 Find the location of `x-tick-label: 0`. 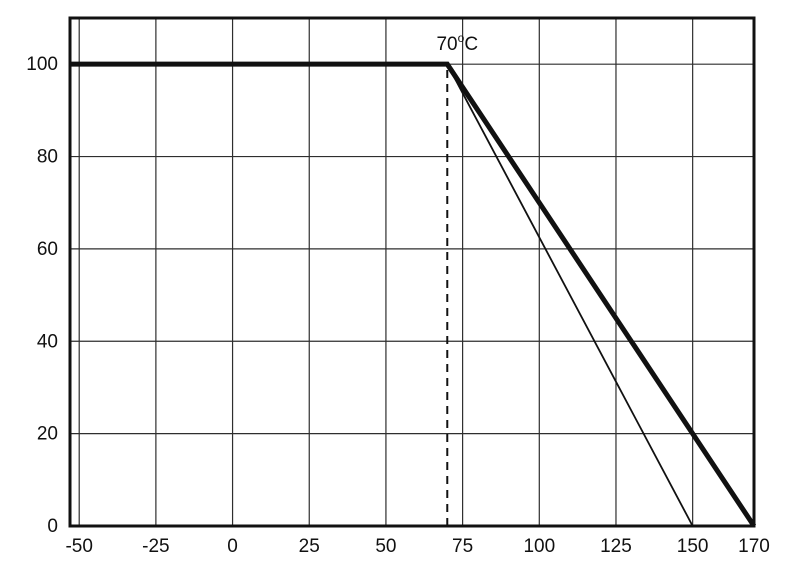

x-tick-label: 0 is located at coordinates (232, 546).